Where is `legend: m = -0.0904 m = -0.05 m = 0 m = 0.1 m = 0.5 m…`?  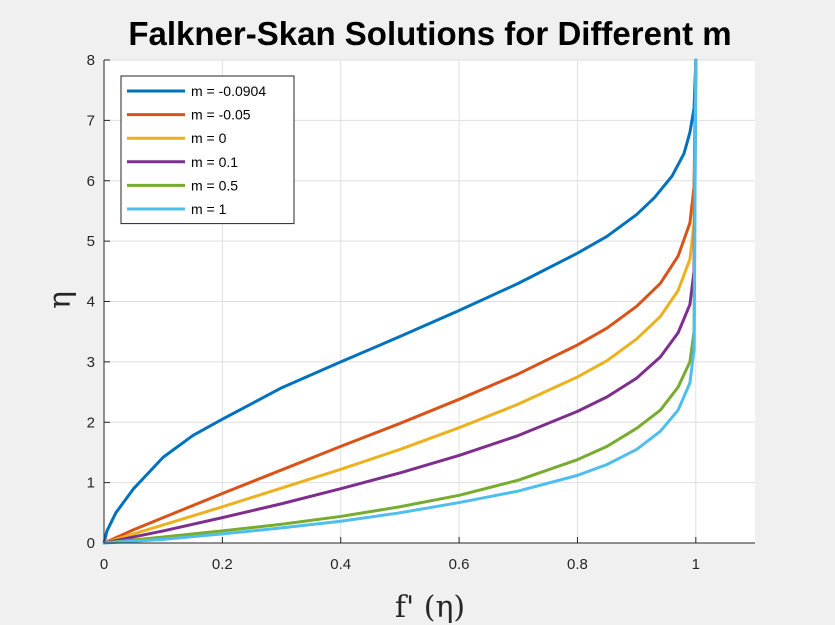
legend: m = -0.0904 m = -0.05 m = 0 m = 0.1 m = 0.5 m… is located at coordinates (207, 150).